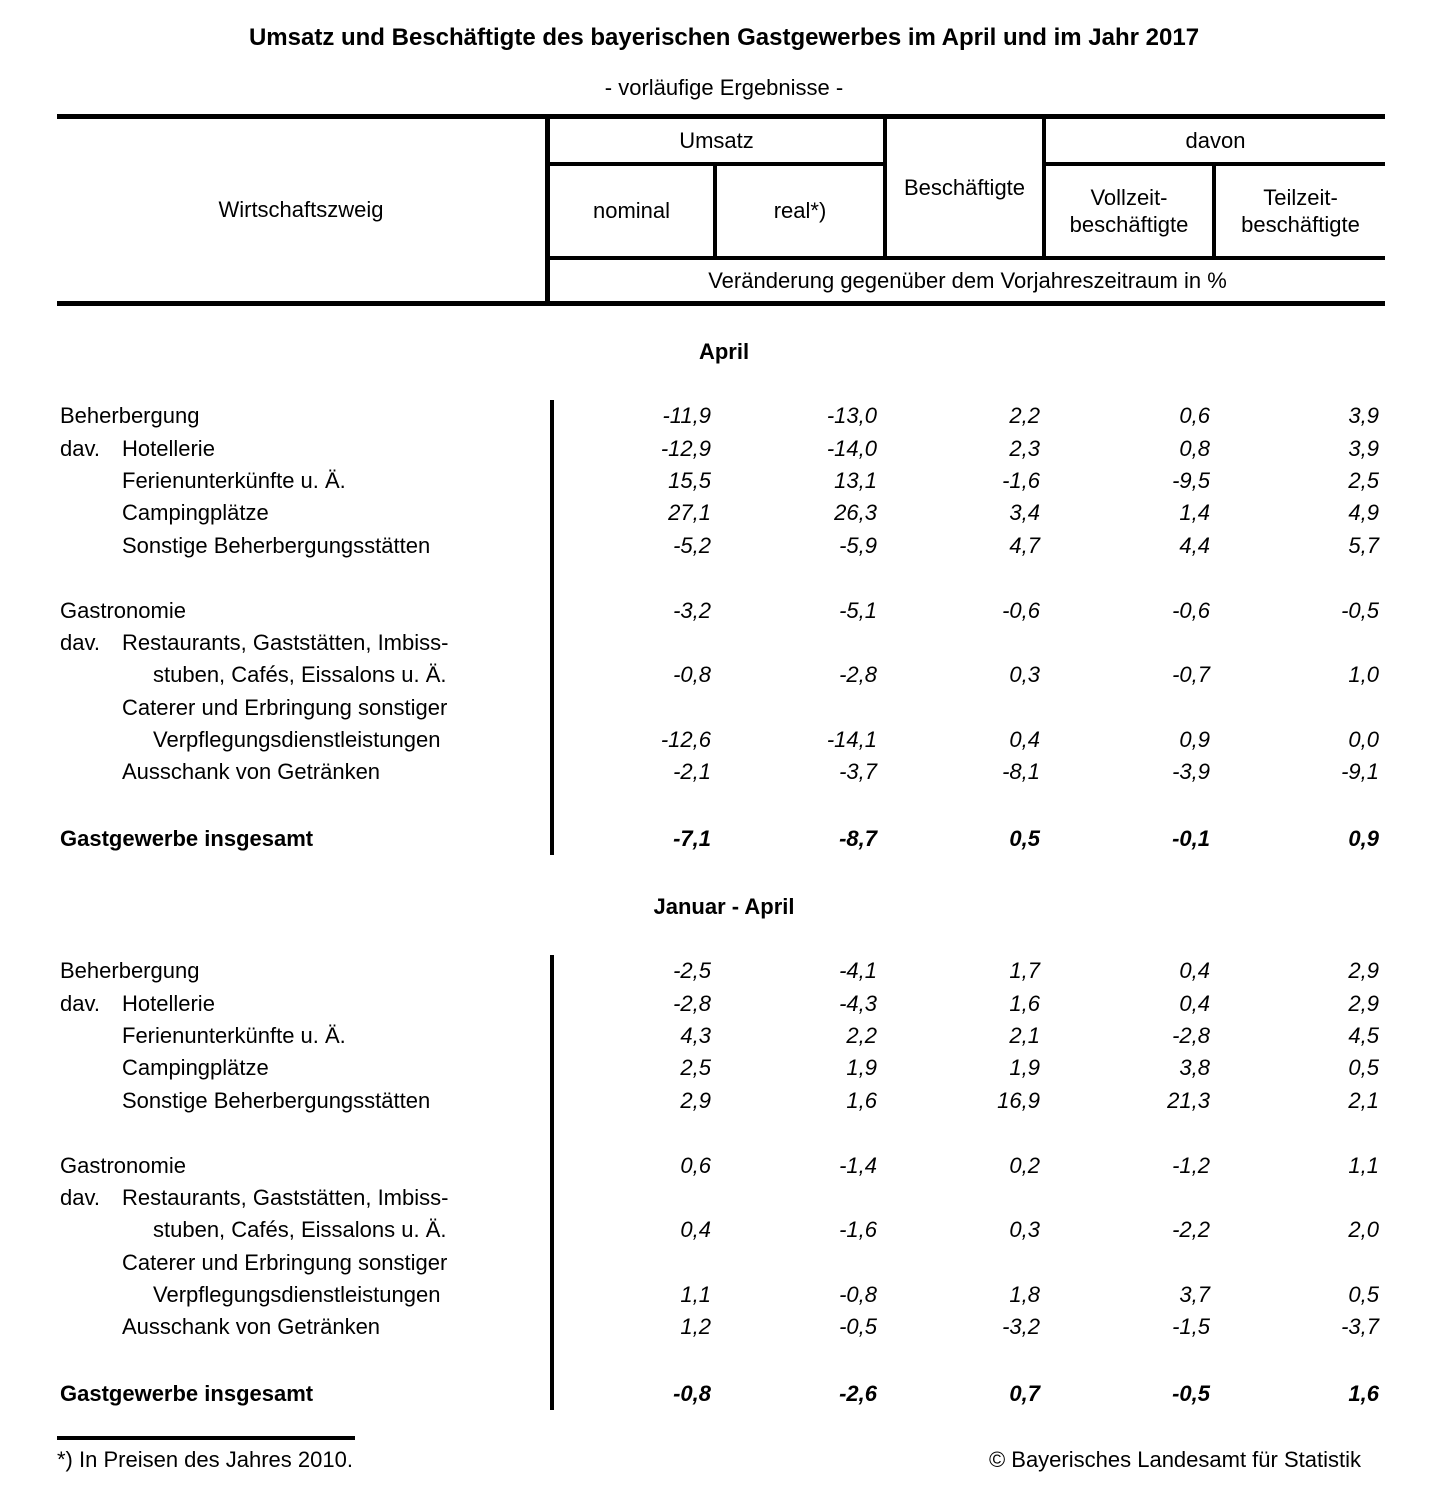 The height and width of the screenshot is (1496, 1448). What do you see at coordinates (855, 513) in the screenshot?
I see `value-real: 26,3` at bounding box center [855, 513].